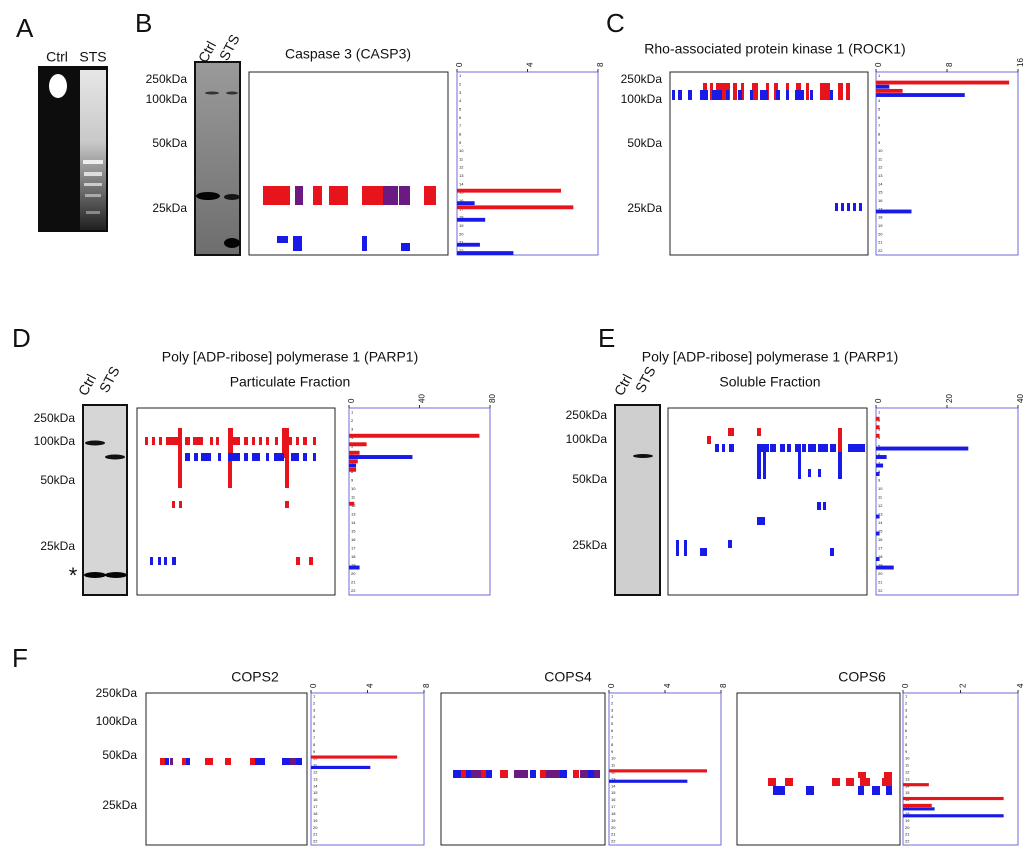 The image size is (1028, 855). What do you see at coordinates (623, 384) in the screenshot?
I see `lane-label: Ctrl` at bounding box center [623, 384].